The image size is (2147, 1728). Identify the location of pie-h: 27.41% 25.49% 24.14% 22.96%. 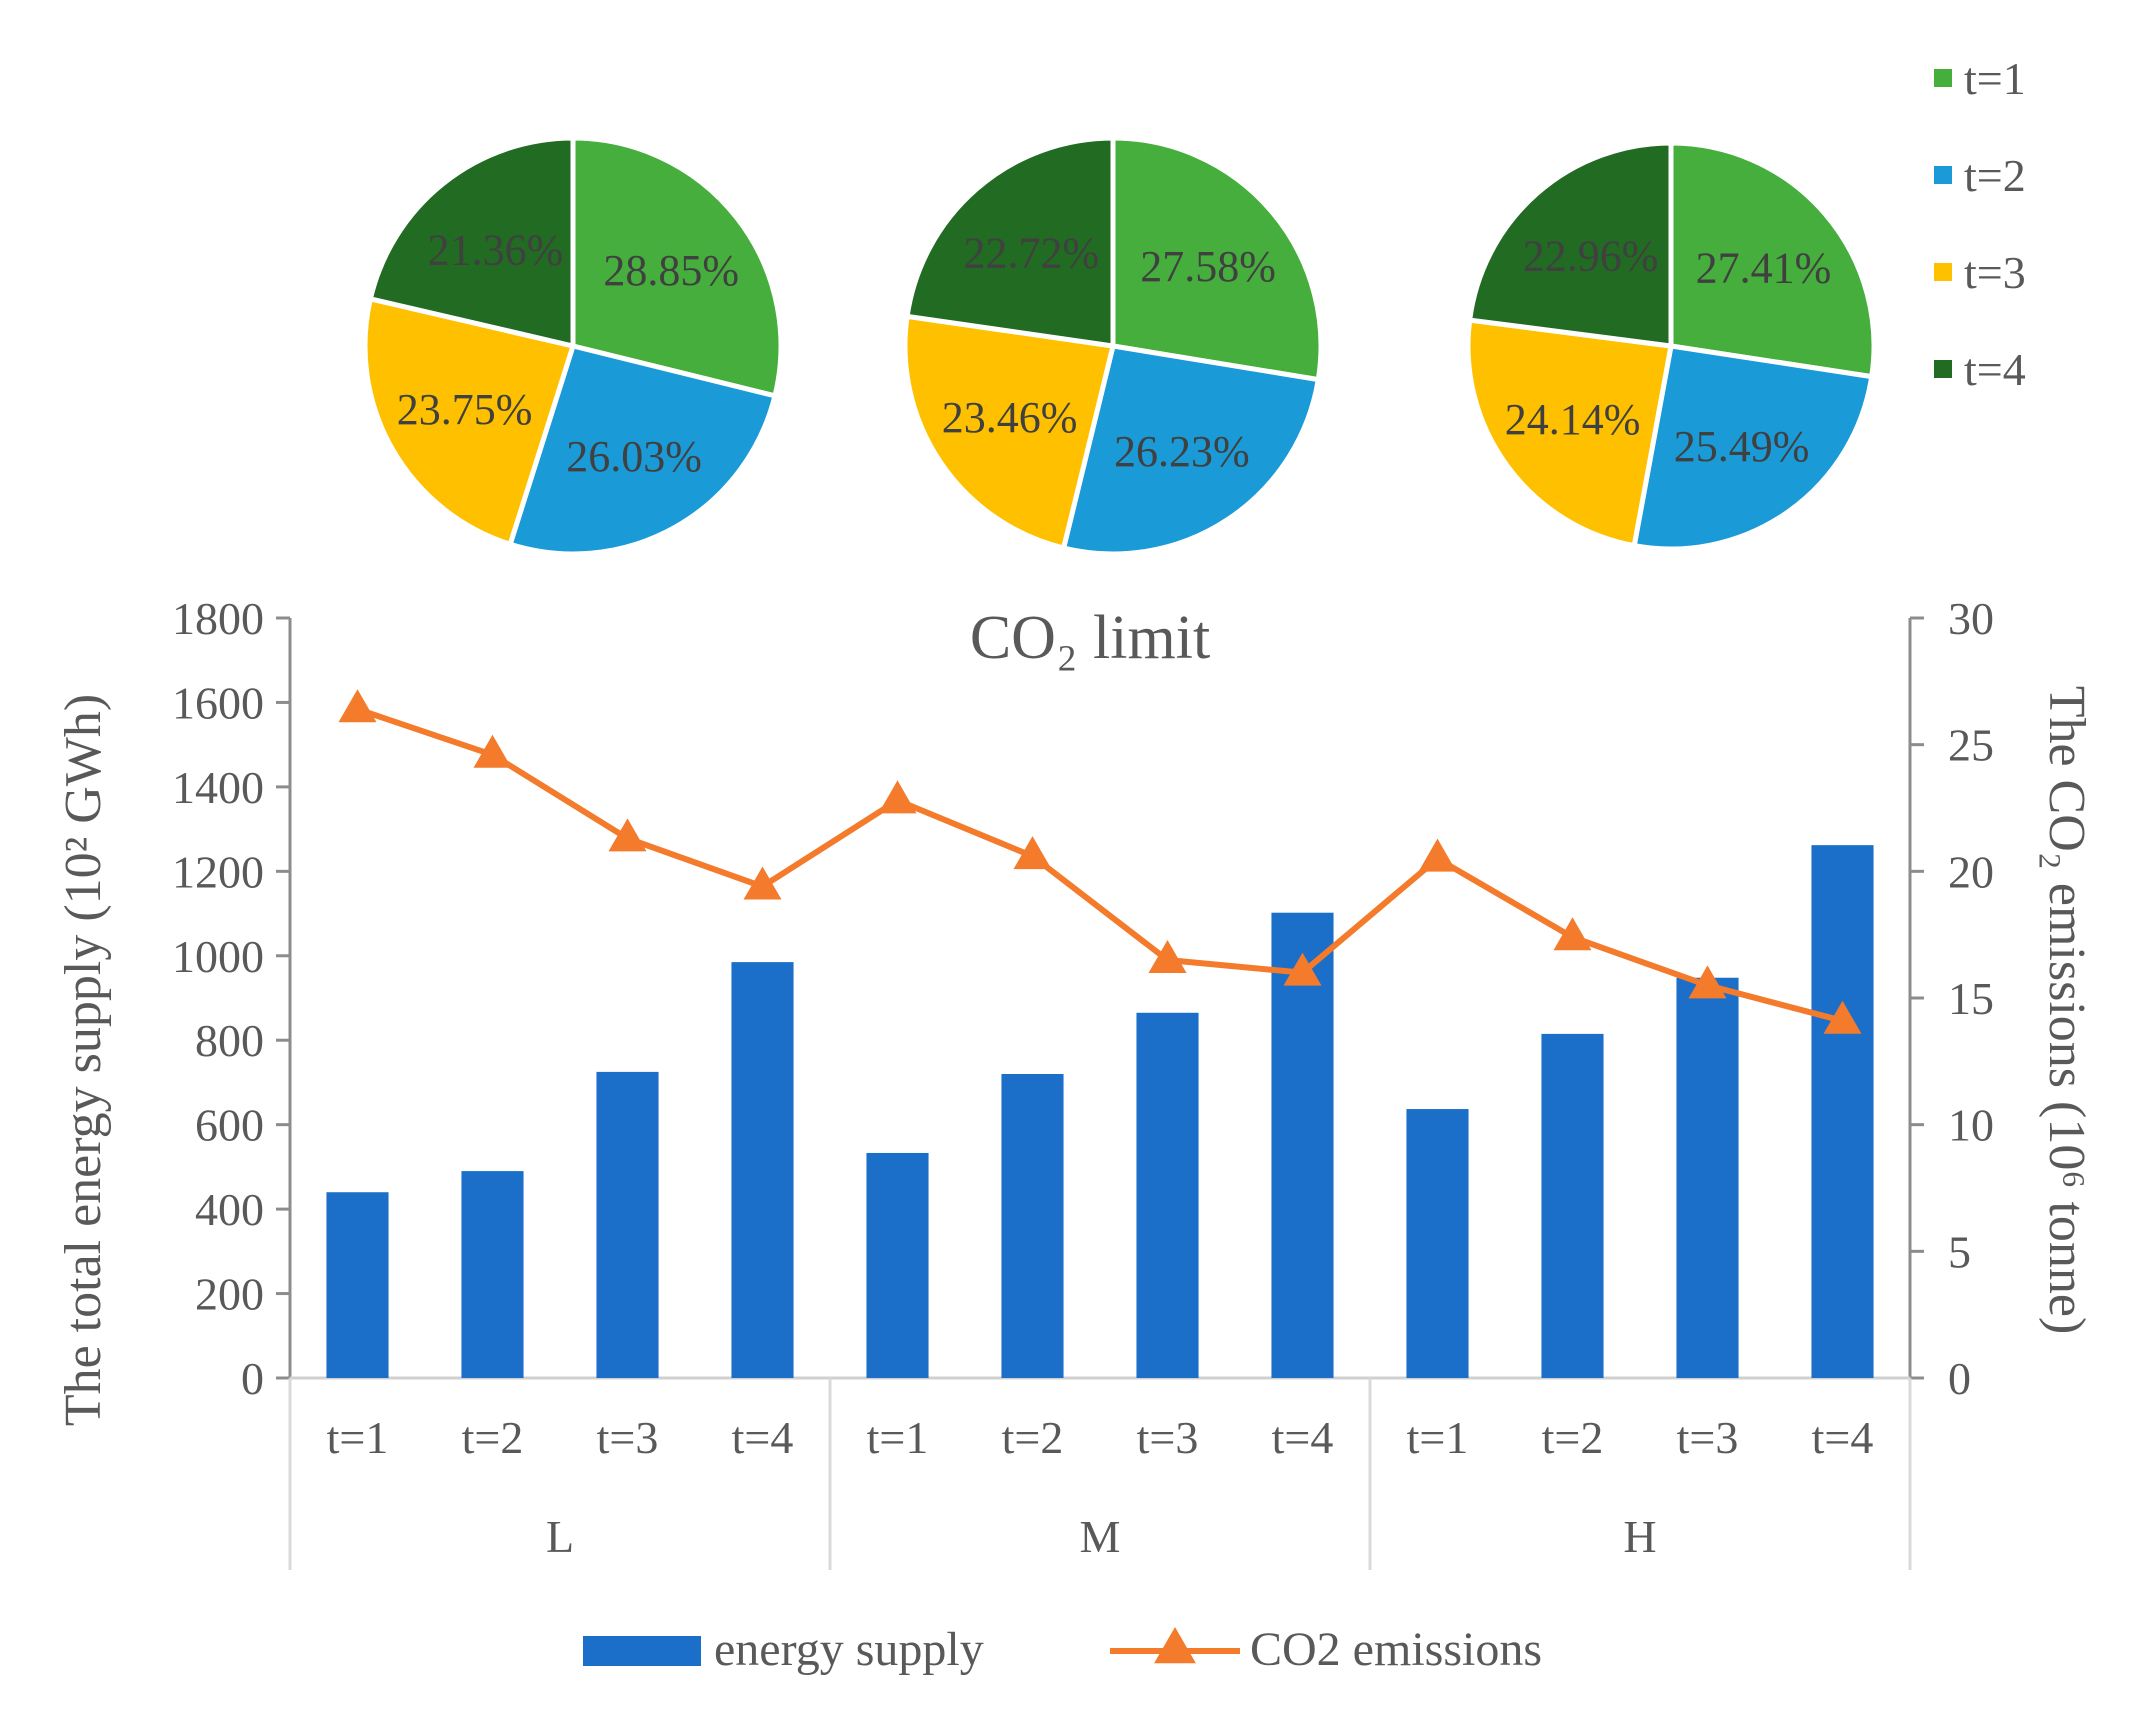
(1671, 346).